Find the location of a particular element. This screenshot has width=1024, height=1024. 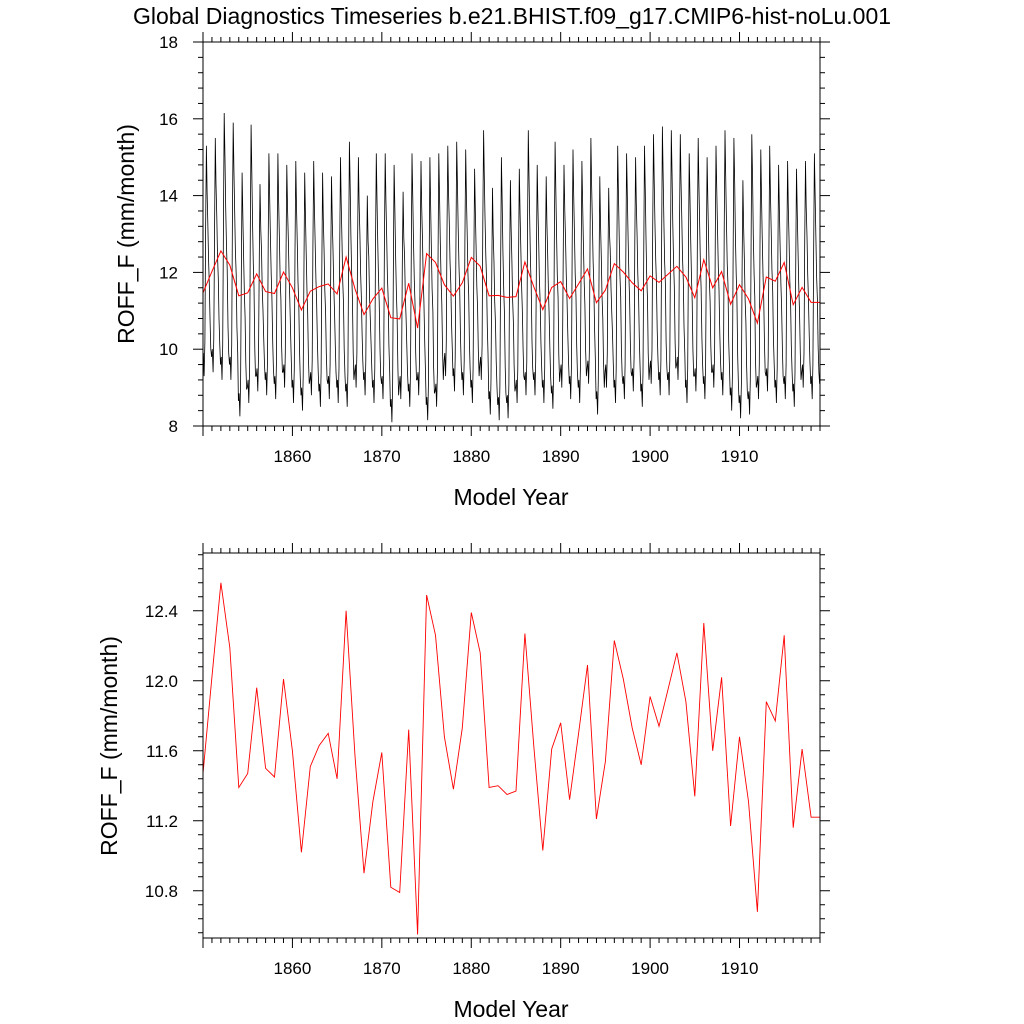

y-tick-label: 16 is located at coordinates (168, 119).